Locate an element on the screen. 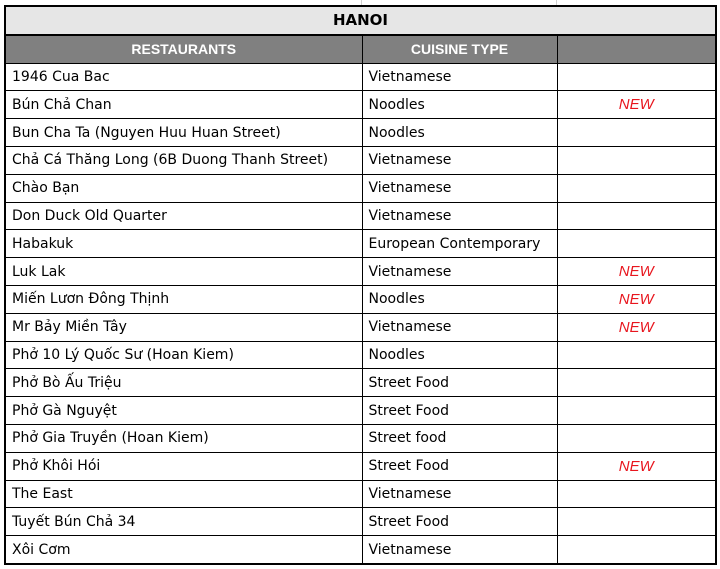  restaurant-name-cell: Phở Gà Nguyệt is located at coordinates (183, 410).